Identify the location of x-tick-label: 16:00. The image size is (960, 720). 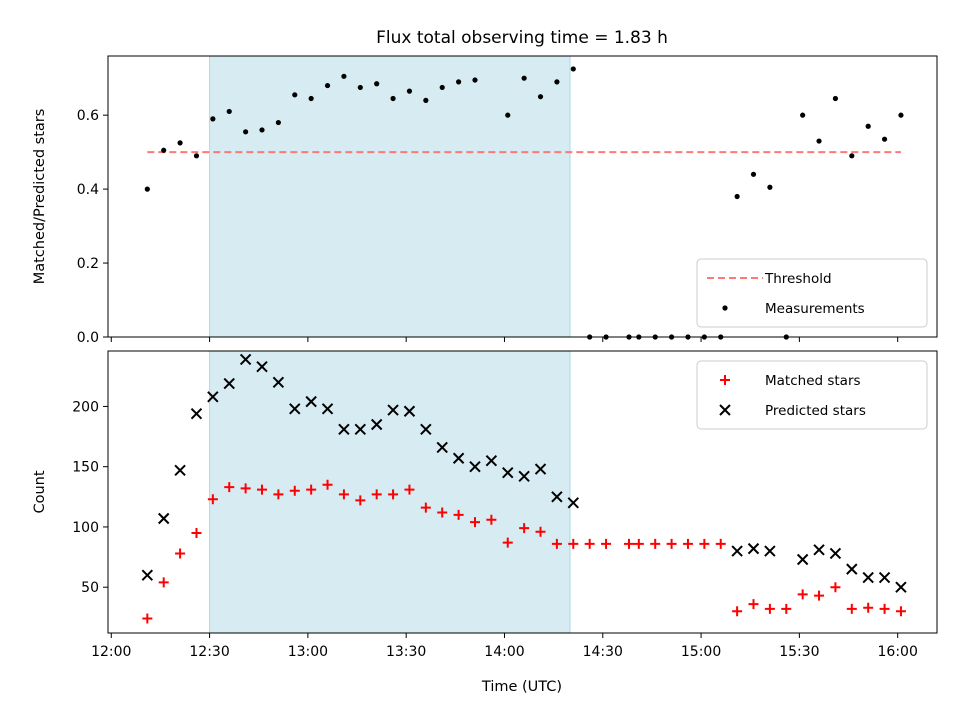
(898, 652).